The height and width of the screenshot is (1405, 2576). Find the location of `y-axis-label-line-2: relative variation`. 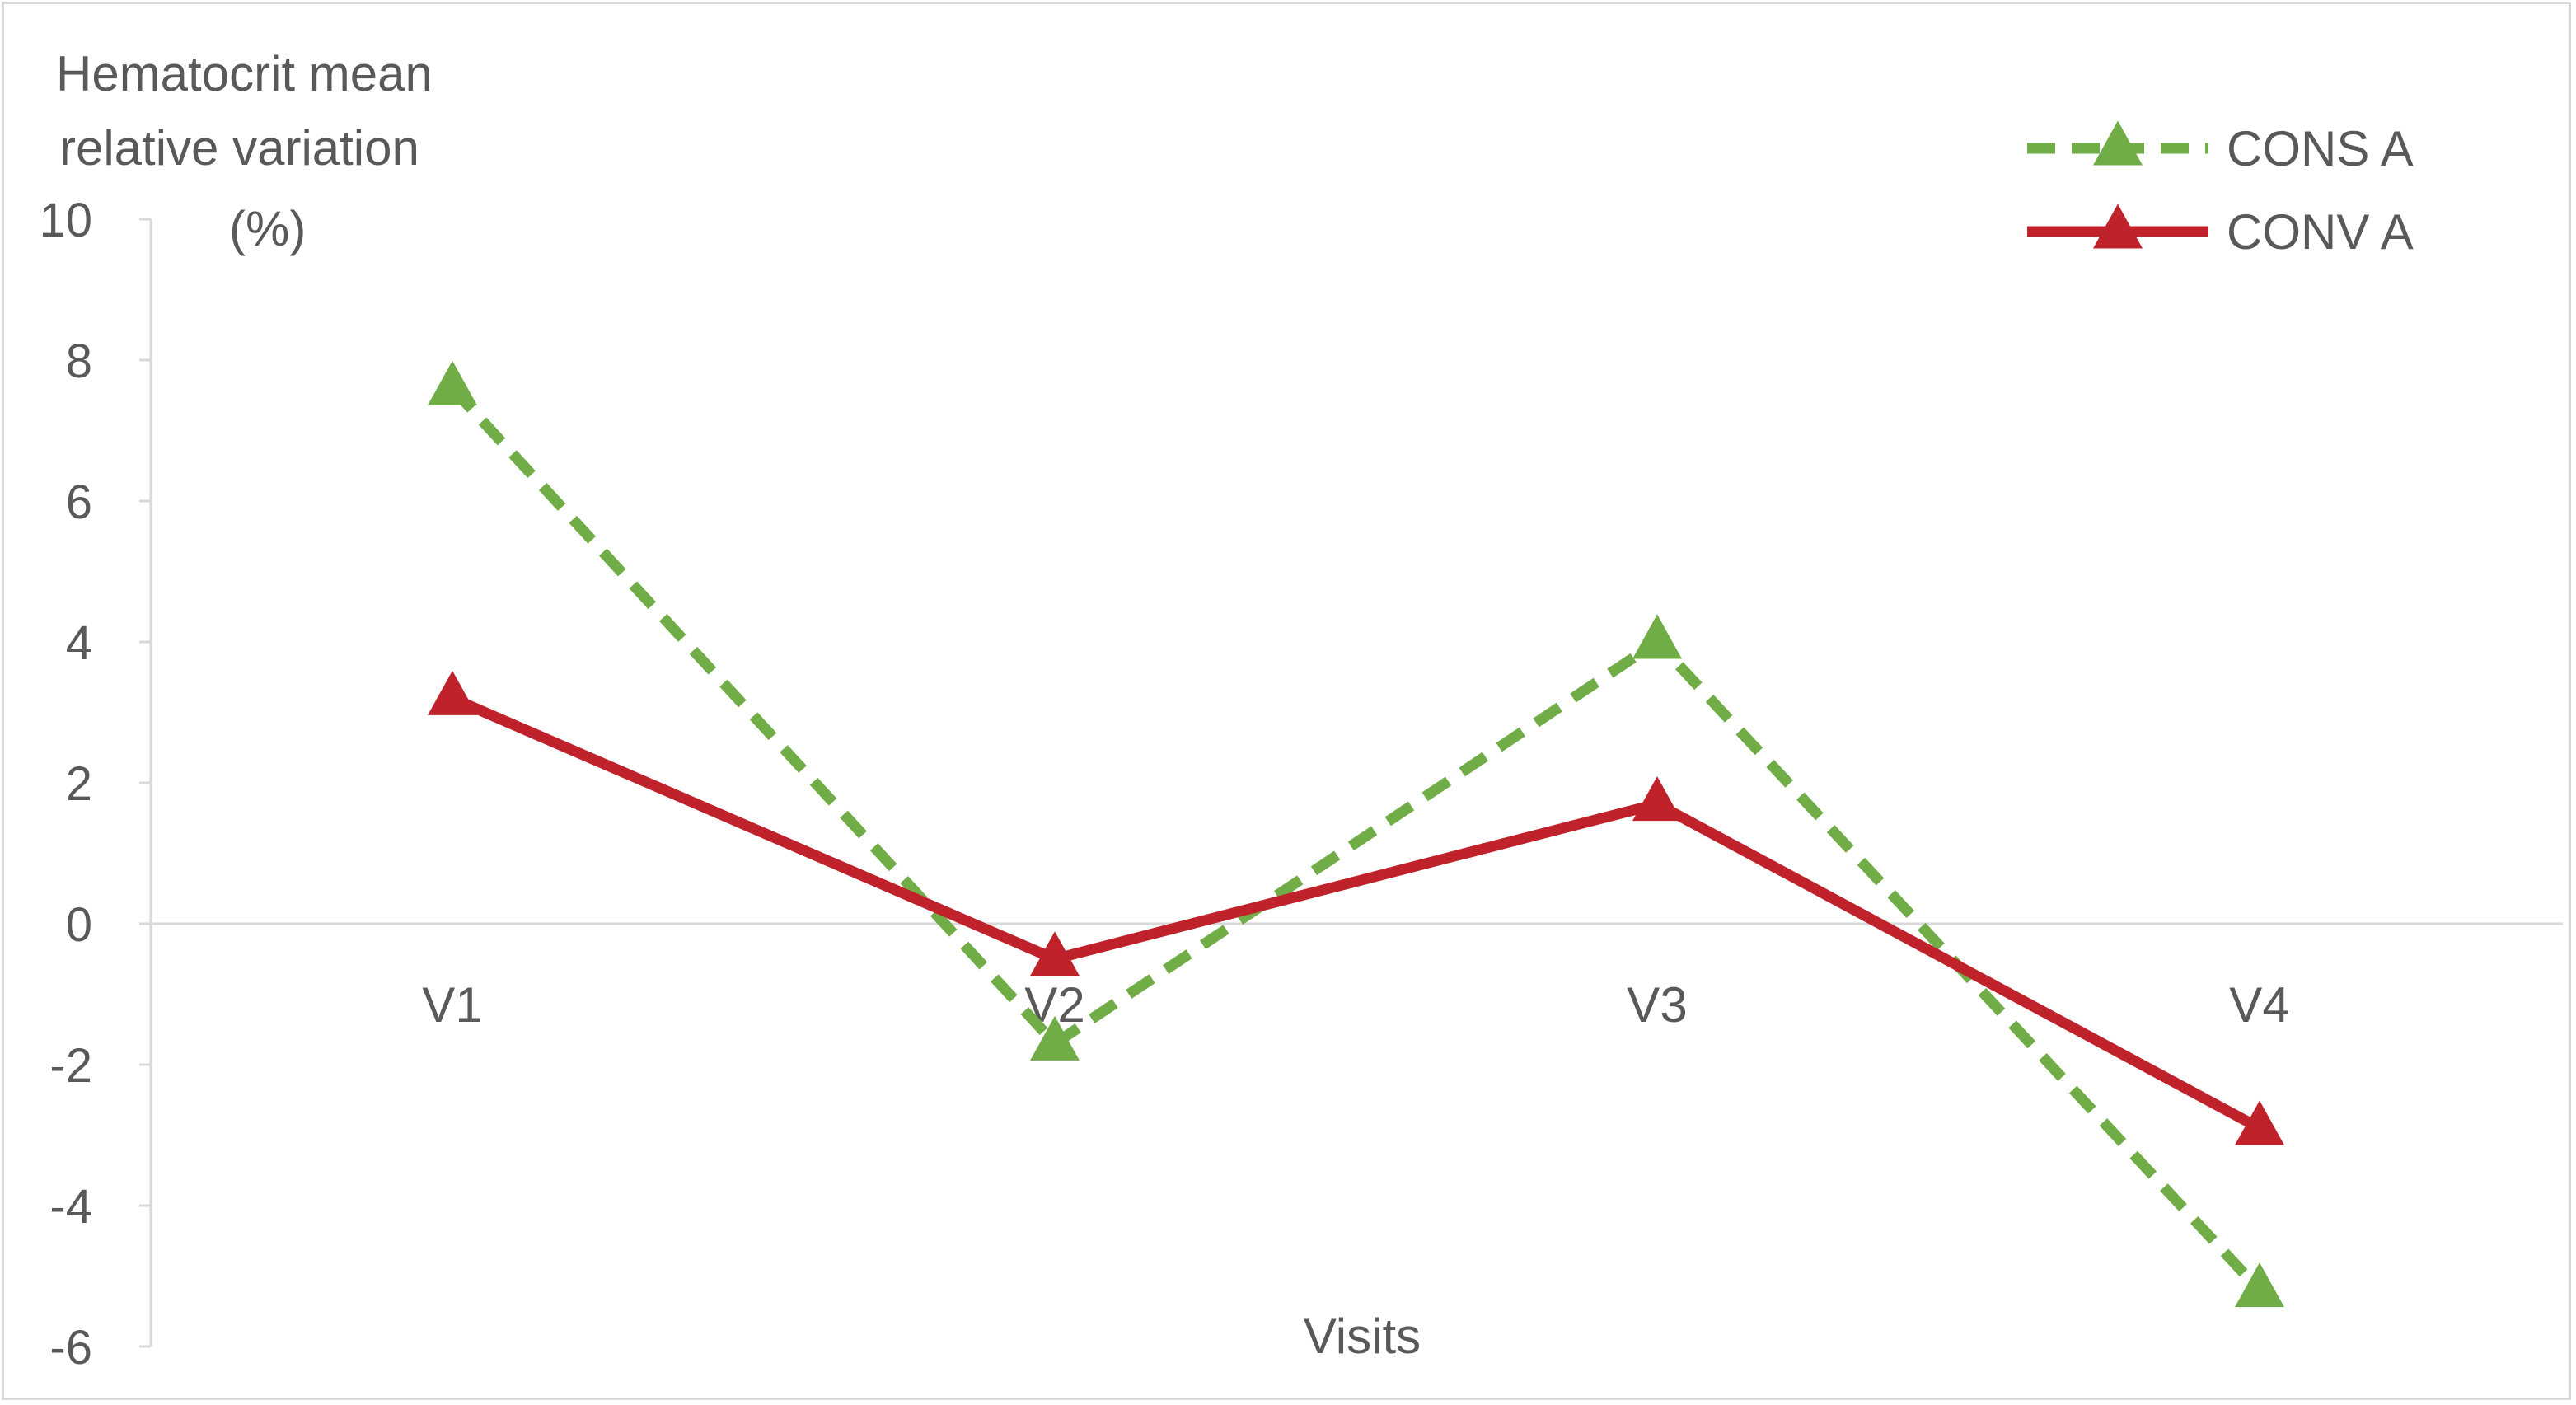

y-axis-label-line-2: relative variation is located at coordinates (239, 148).